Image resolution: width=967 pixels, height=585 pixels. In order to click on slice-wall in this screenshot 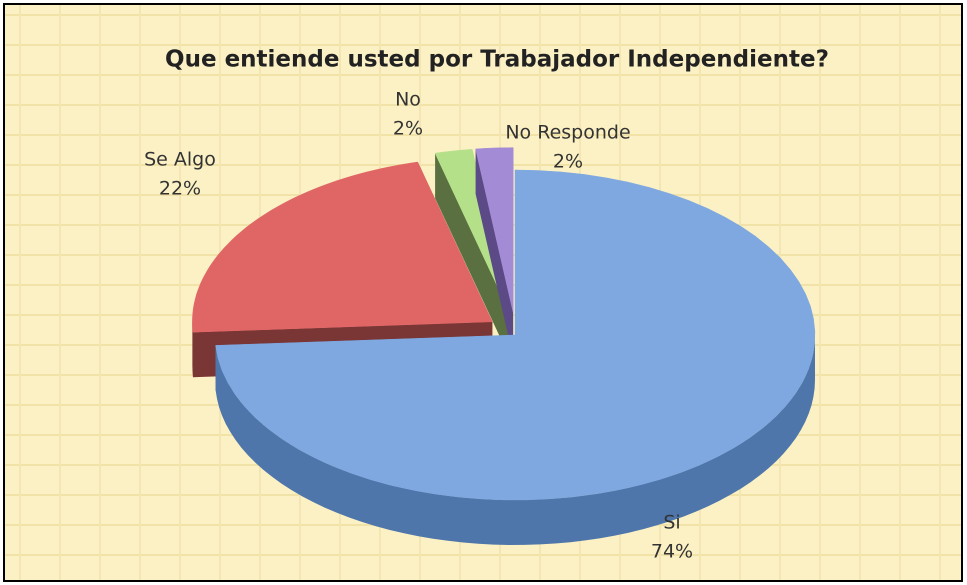, I will do `click(192, 349)`.